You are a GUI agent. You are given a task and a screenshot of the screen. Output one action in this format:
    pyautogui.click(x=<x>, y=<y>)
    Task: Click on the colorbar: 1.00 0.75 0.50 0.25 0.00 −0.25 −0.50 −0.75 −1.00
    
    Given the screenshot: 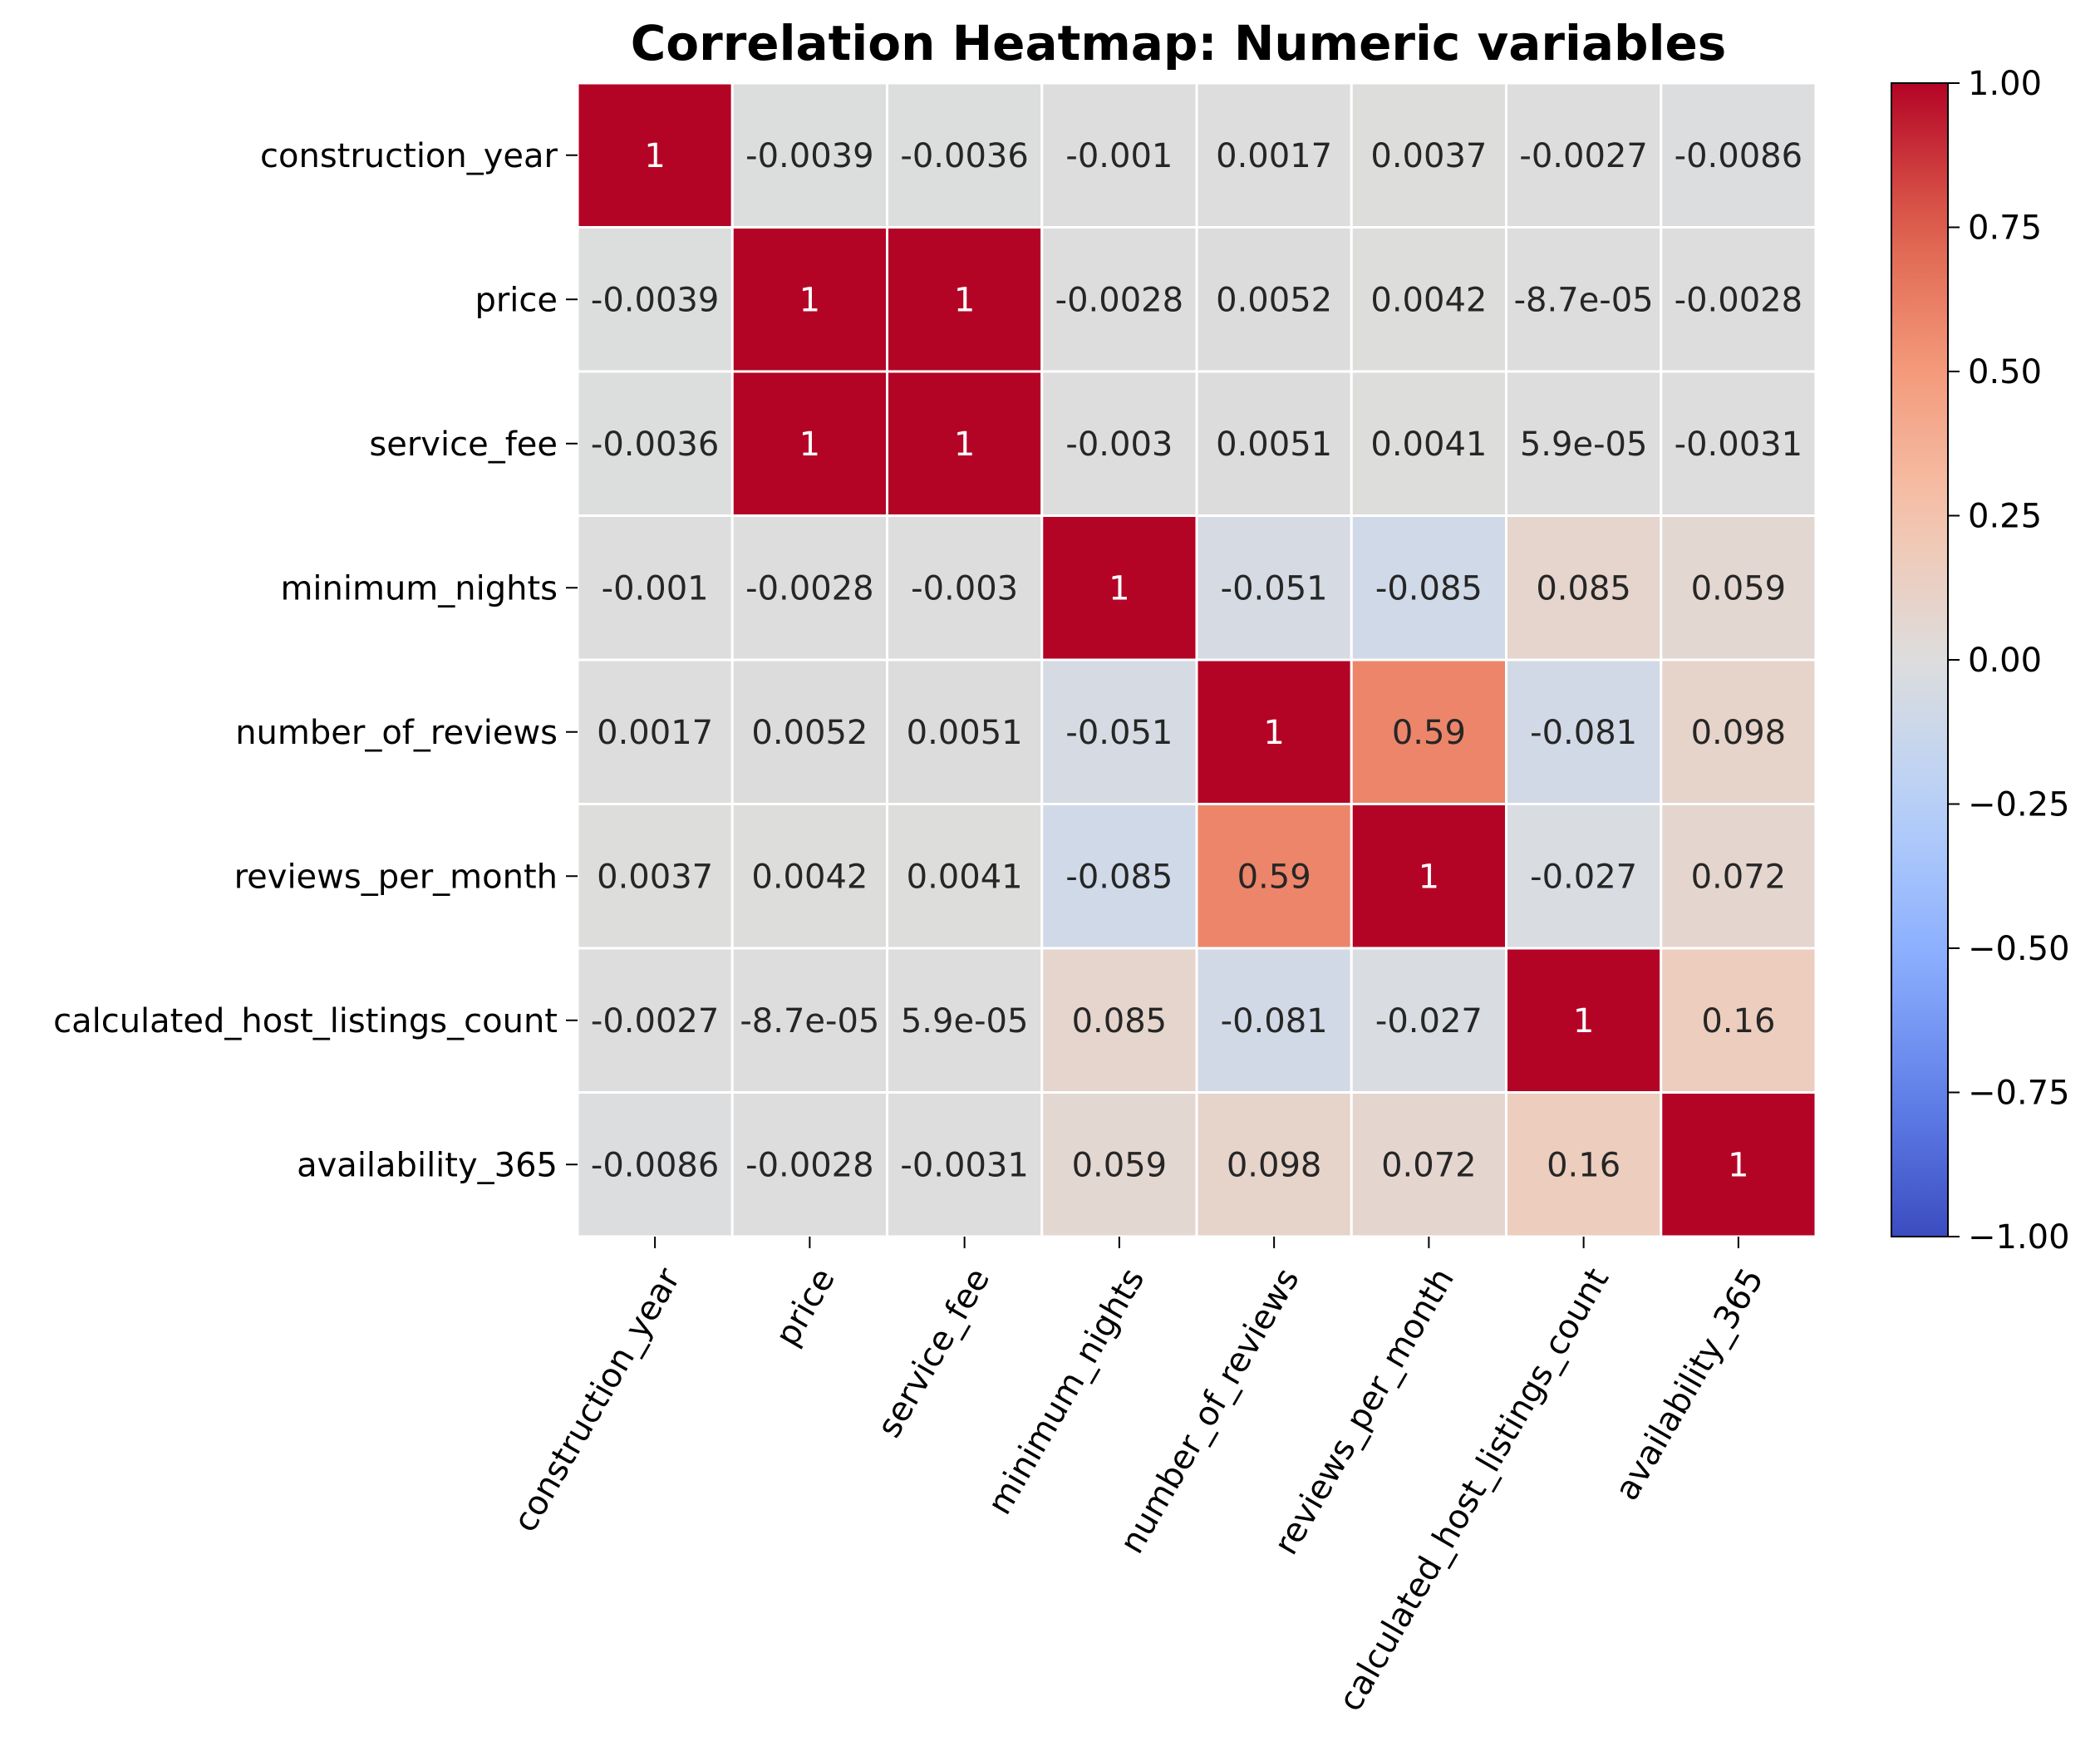 What is the action you would take?
    pyautogui.click(x=1980, y=661)
    